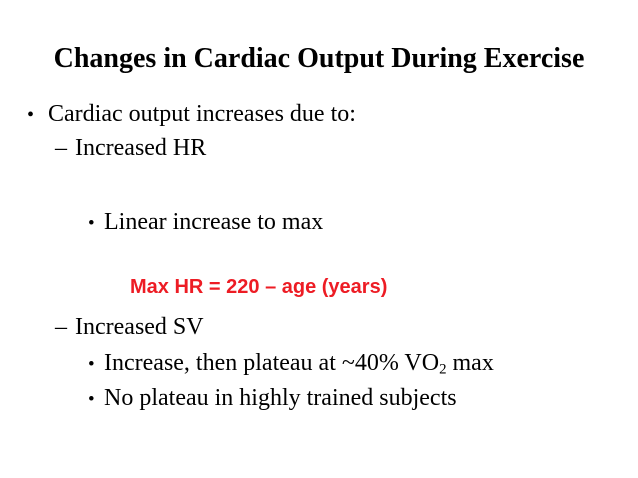  I want to click on bullet-text: Increased HR, so click(141, 148).